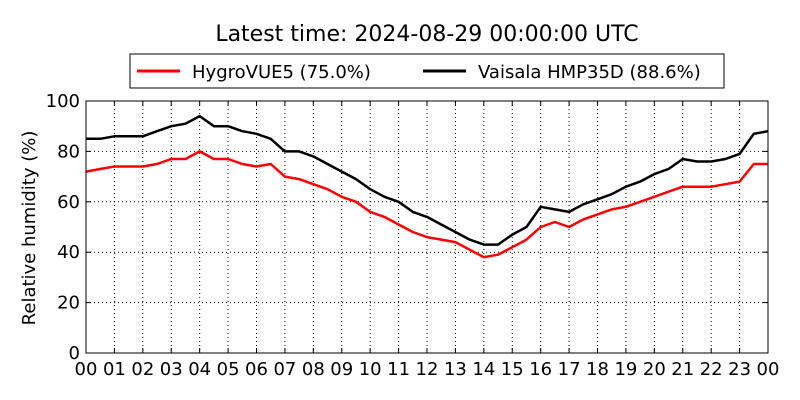 The width and height of the screenshot is (800, 400). I want to click on x-tick-label: 11, so click(398, 369).